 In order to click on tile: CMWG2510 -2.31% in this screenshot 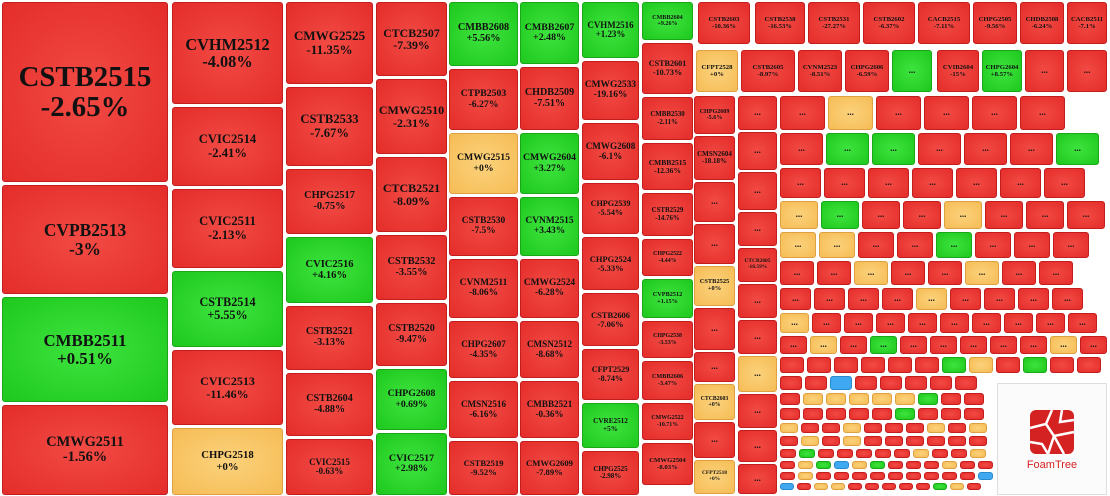, I will do `click(411, 116)`.